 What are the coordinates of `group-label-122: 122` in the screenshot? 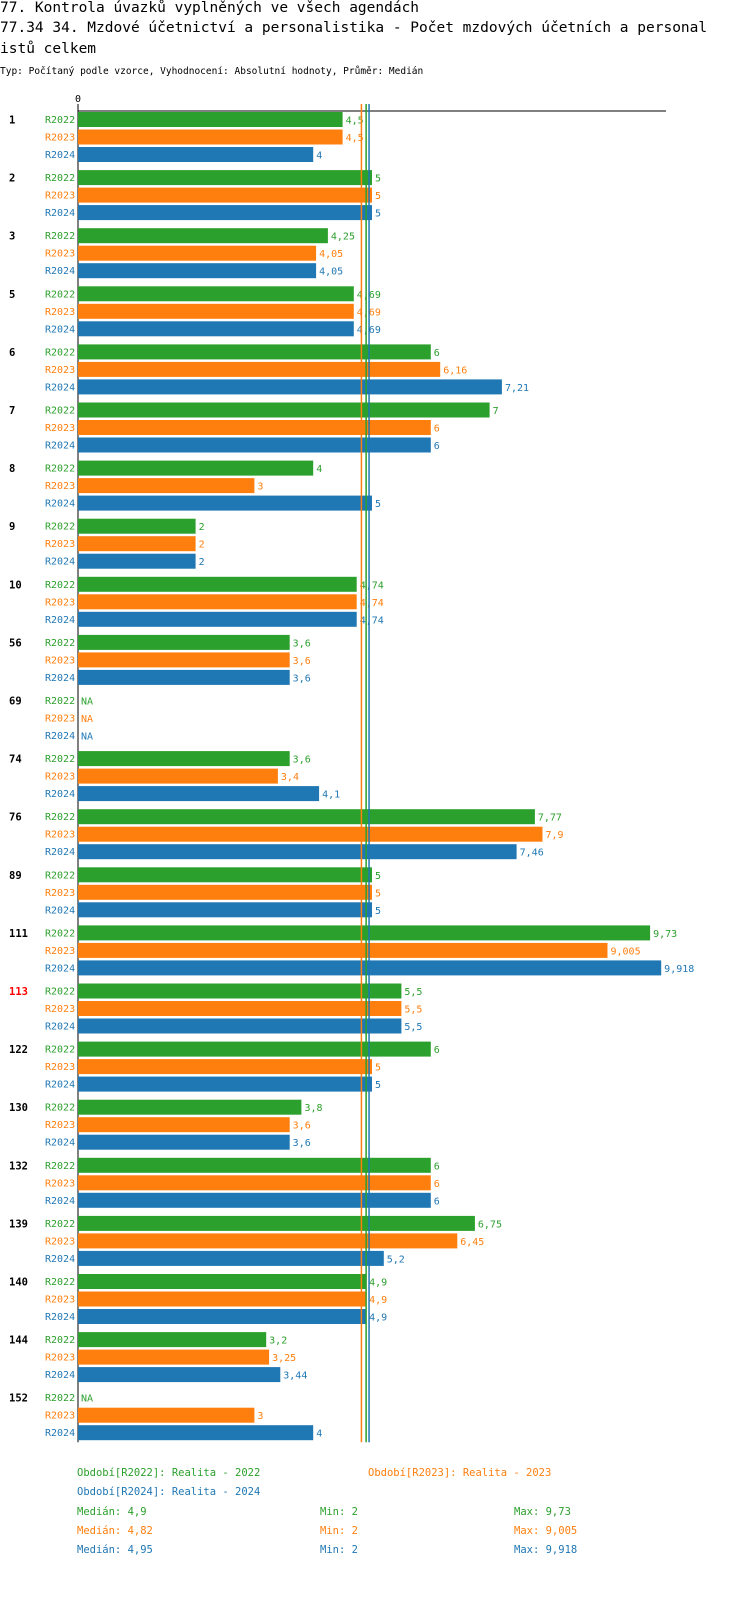 It's located at (18, 1050).